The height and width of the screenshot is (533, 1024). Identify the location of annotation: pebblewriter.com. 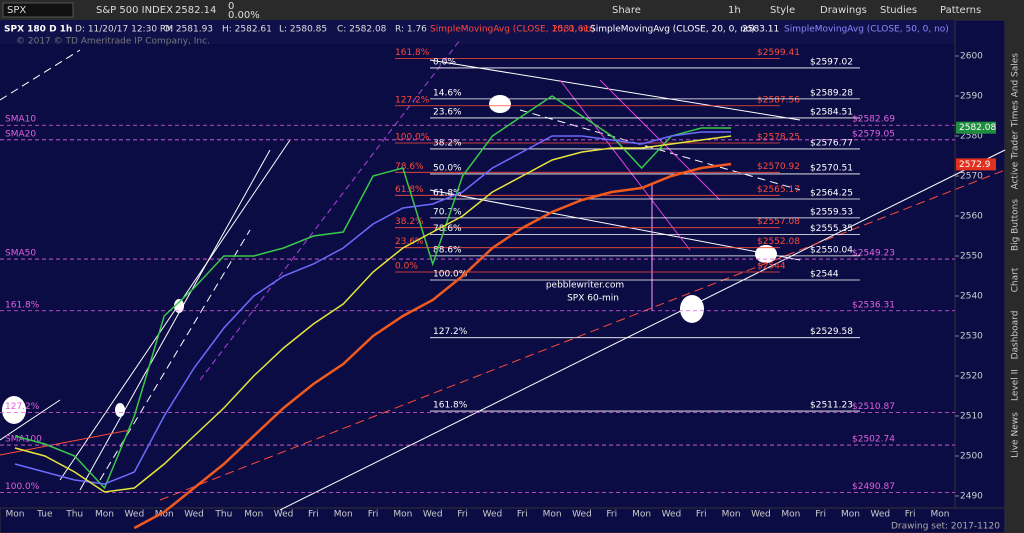
(585, 286).